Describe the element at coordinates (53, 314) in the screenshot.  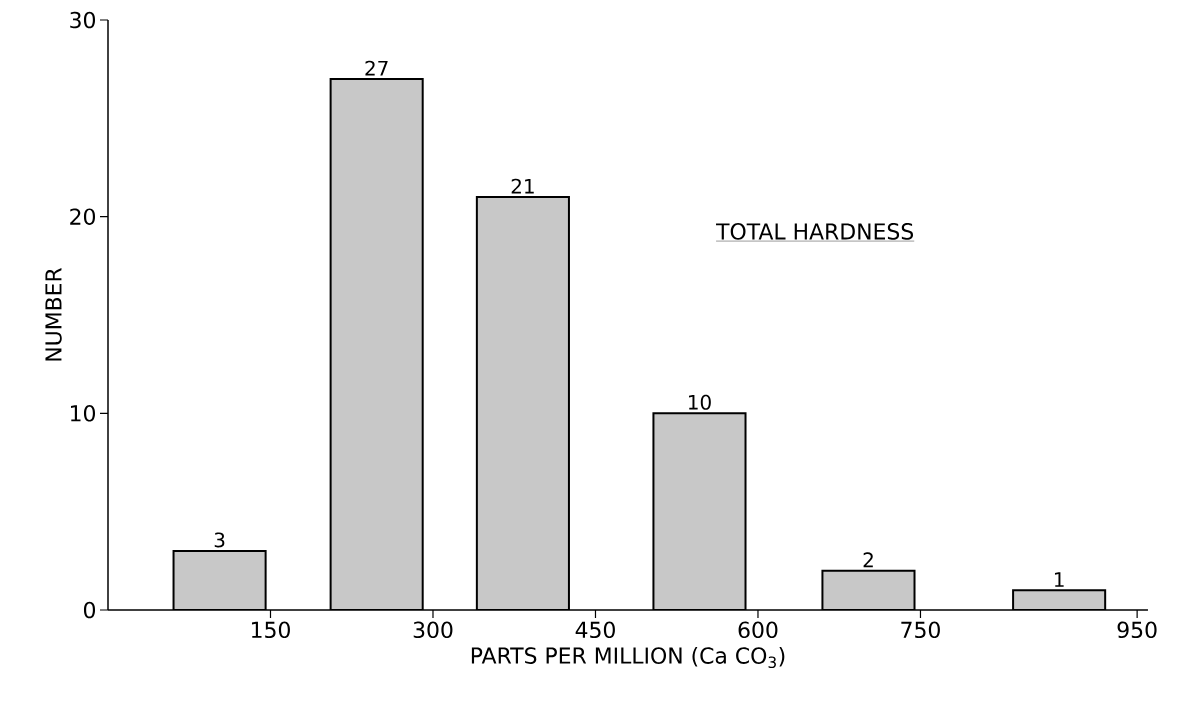
I see `y-axis-title: NUMBER` at that location.